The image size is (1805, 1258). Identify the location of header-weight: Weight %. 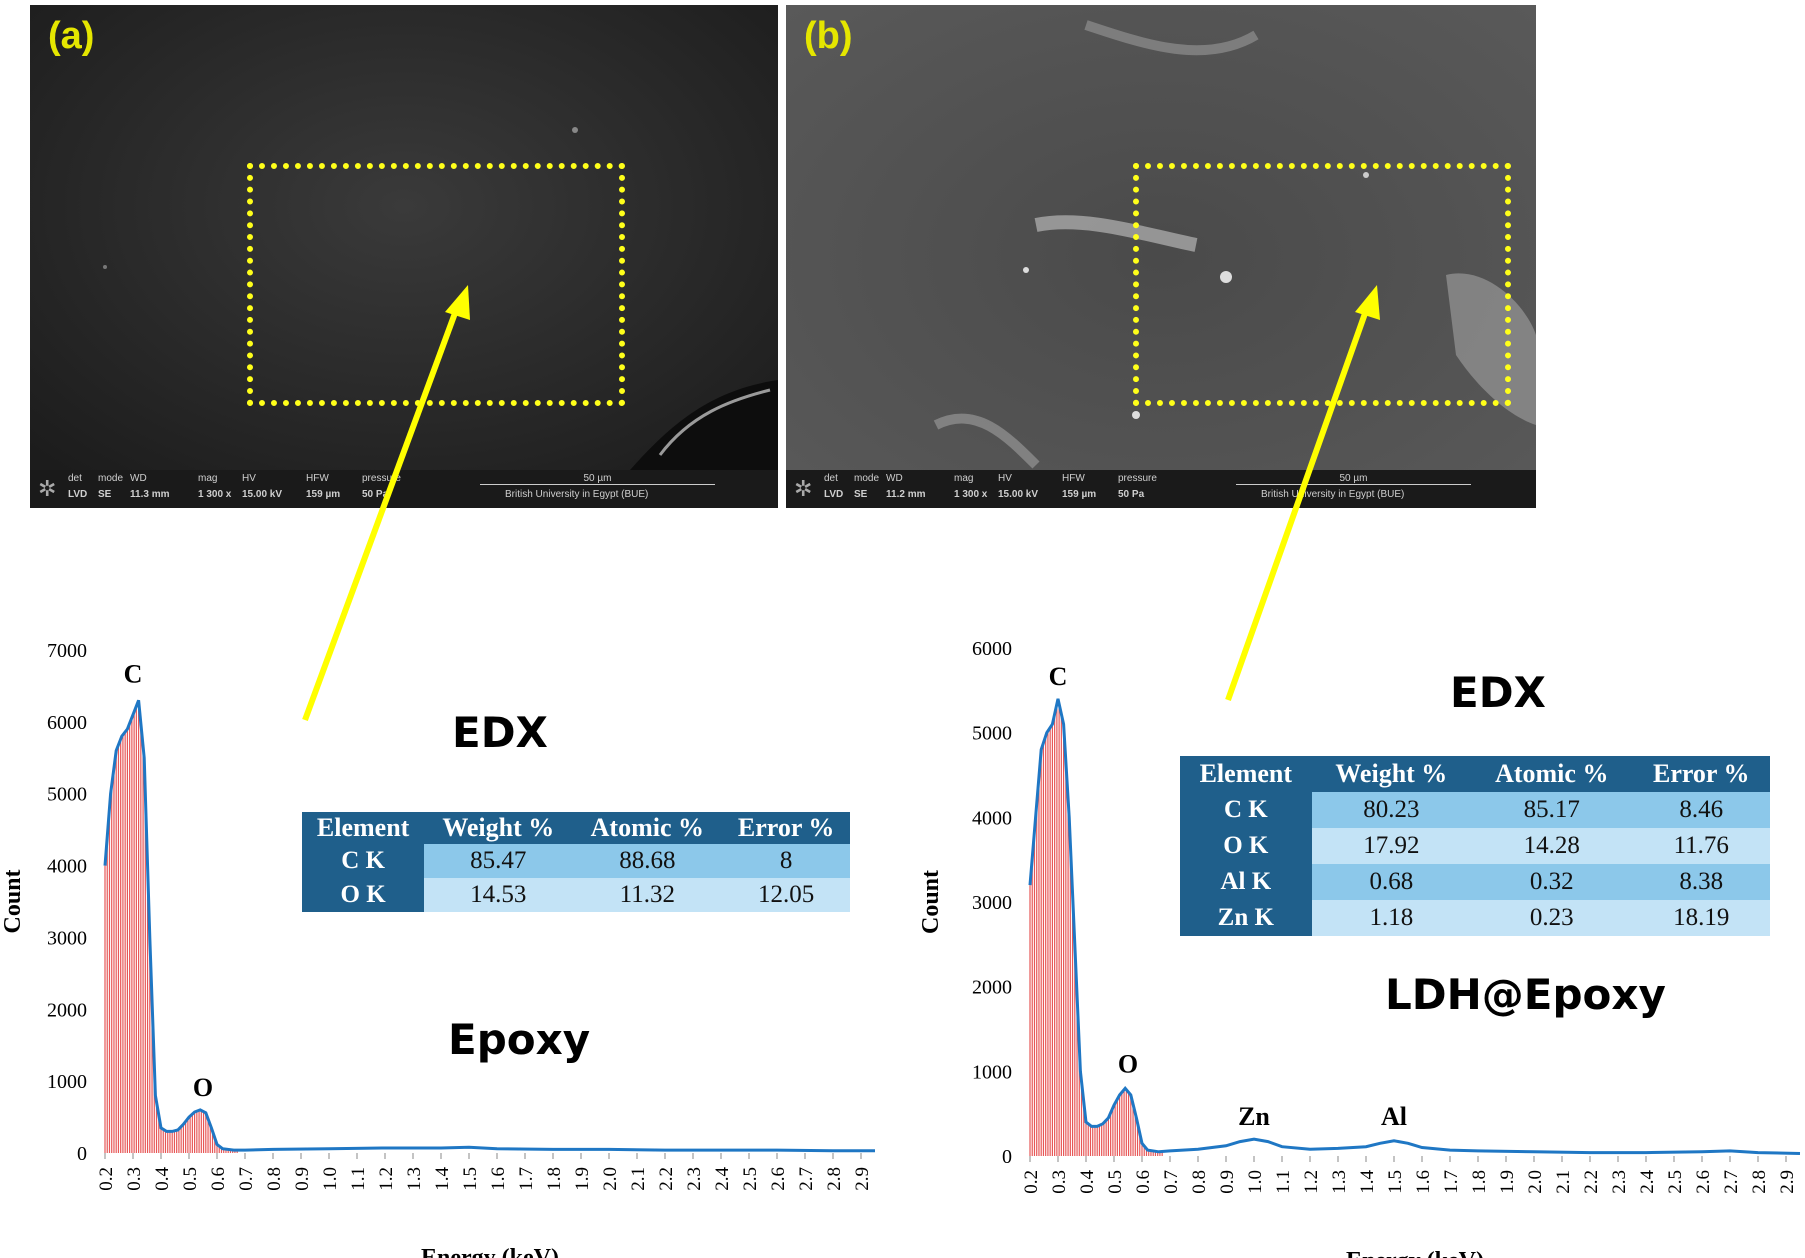
(498, 828).